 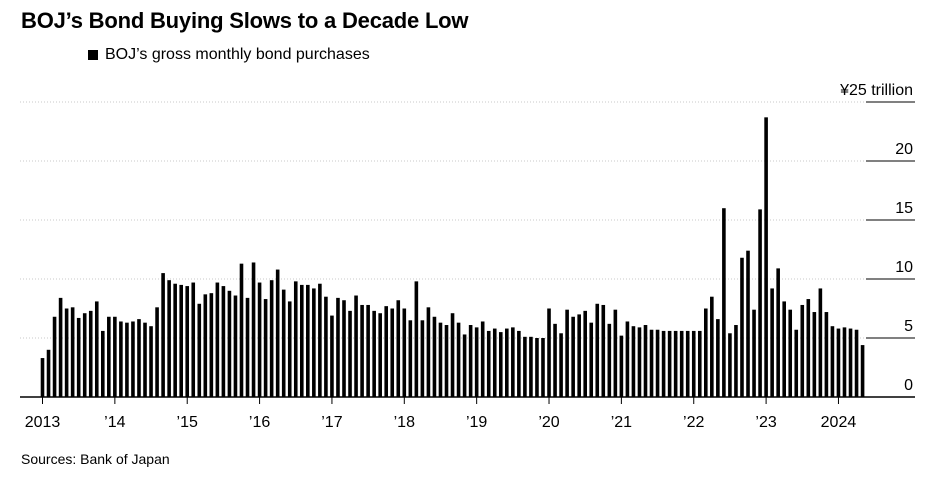 What do you see at coordinates (476, 422) in the screenshot?
I see `x-tick-label: ’19` at bounding box center [476, 422].